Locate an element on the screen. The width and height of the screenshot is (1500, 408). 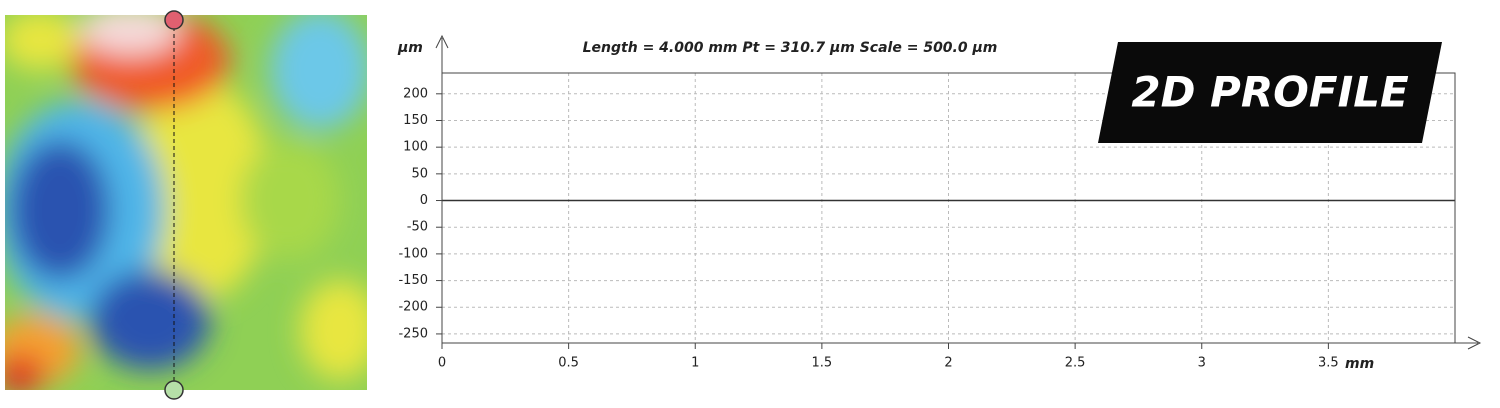
x-tick-label: 1 is located at coordinates (695, 363).